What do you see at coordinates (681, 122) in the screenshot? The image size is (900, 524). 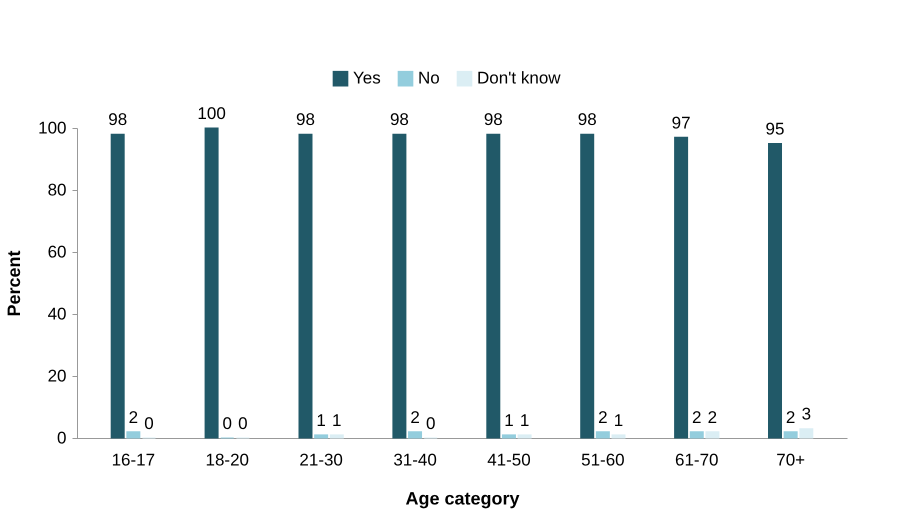 I see `data-label: 97` at bounding box center [681, 122].